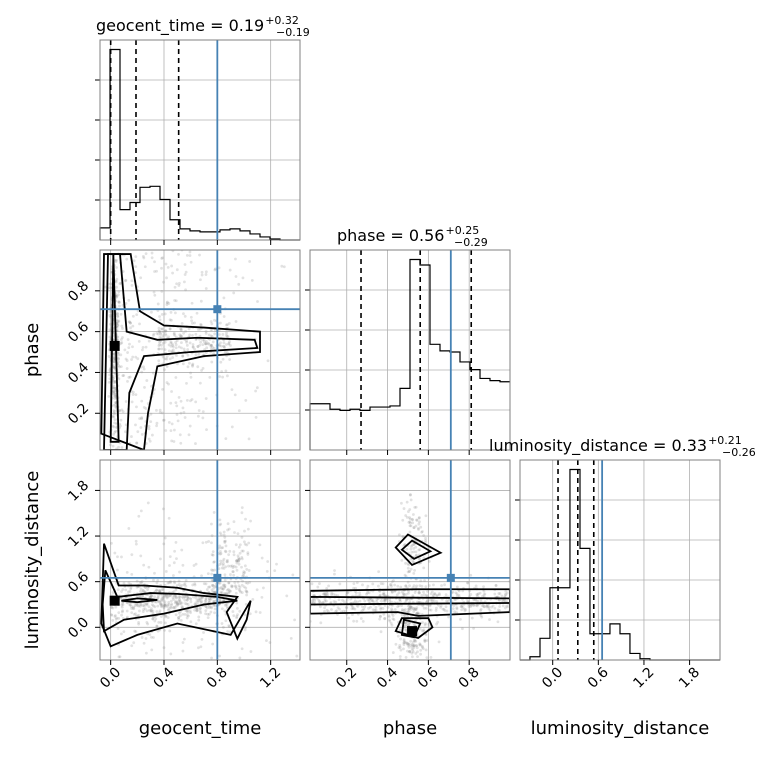 The width and height of the screenshot is (760, 760). Describe the element at coordinates (78, 332) in the screenshot. I see `y-tick-label-phase-2: 0.6` at that location.